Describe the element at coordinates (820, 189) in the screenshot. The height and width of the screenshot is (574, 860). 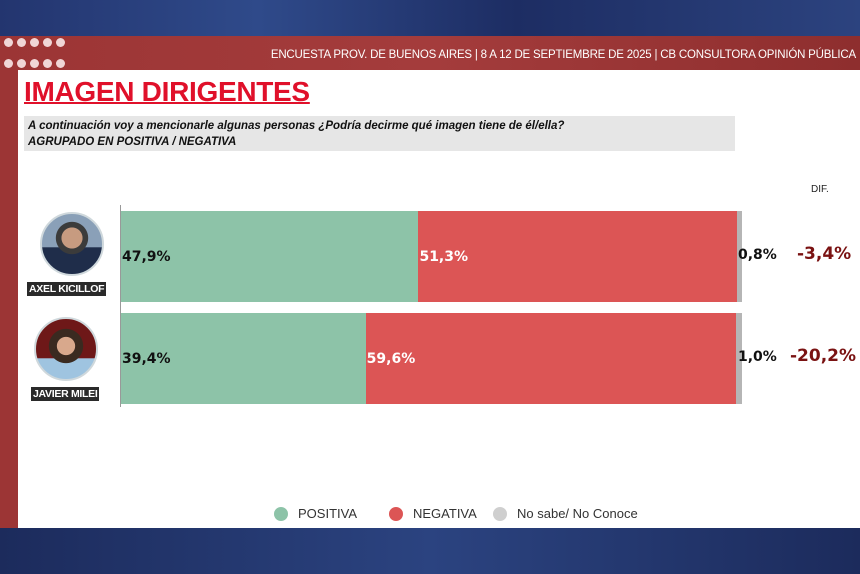
I see `dif-header: DIF.` at that location.